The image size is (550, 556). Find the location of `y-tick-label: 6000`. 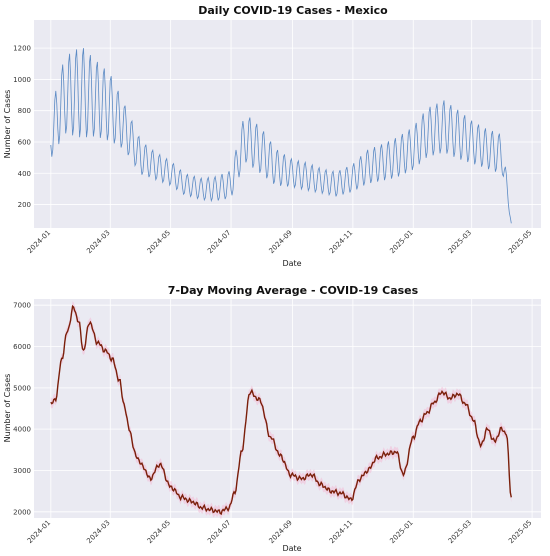

y-tick-label: 6000 is located at coordinates (22, 347).